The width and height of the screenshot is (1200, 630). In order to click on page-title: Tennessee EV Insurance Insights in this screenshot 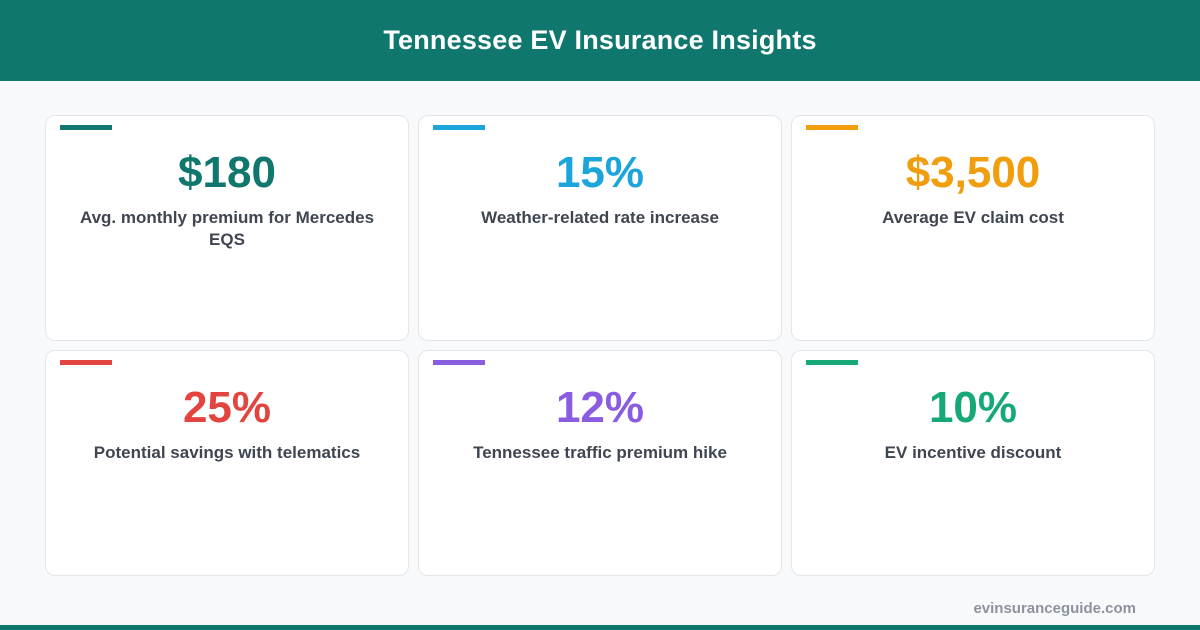, I will do `click(600, 40)`.